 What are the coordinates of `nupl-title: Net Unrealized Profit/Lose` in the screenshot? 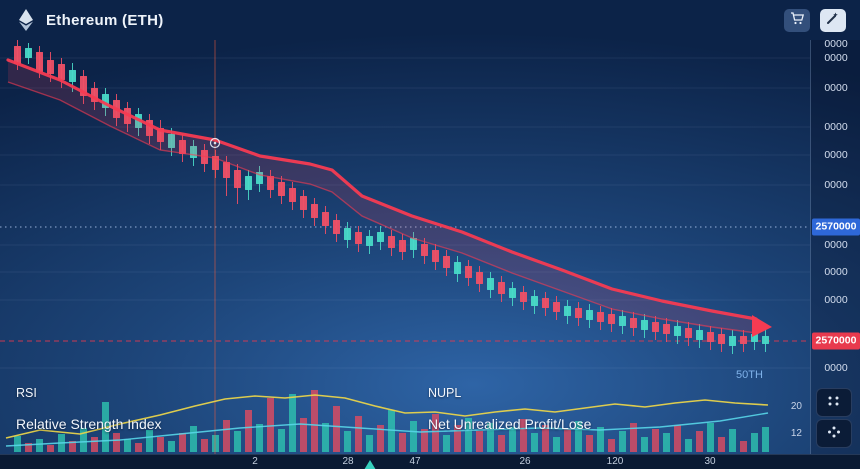 It's located at (510, 424).